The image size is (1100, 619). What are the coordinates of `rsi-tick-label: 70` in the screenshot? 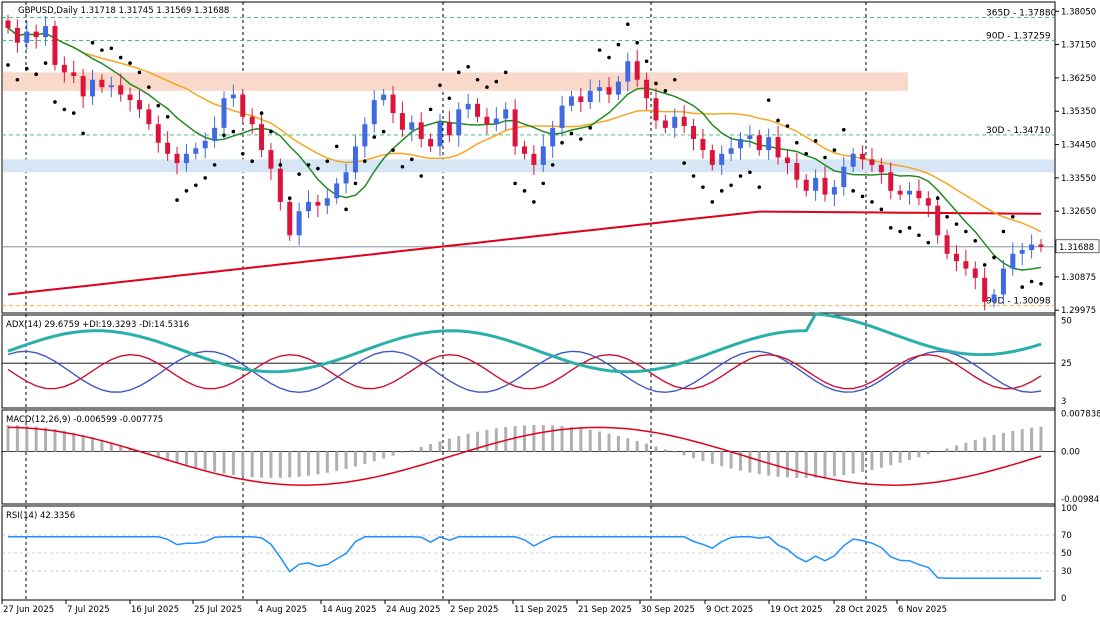 It's located at (1066, 536).